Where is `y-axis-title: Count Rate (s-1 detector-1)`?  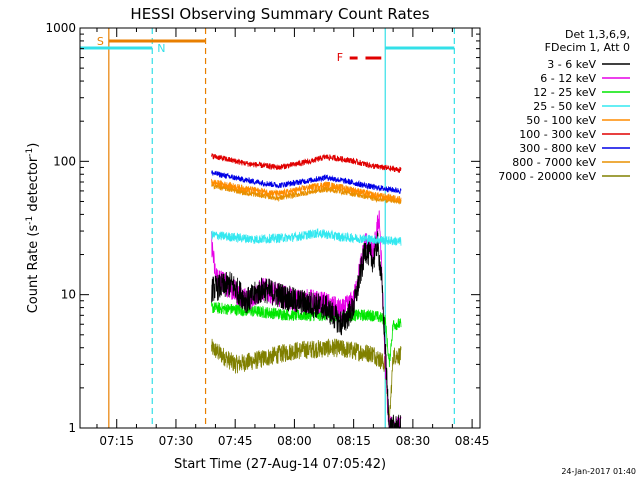
y-axis-title: Count Rate (s-1 detector-1) is located at coordinates (33, 228).